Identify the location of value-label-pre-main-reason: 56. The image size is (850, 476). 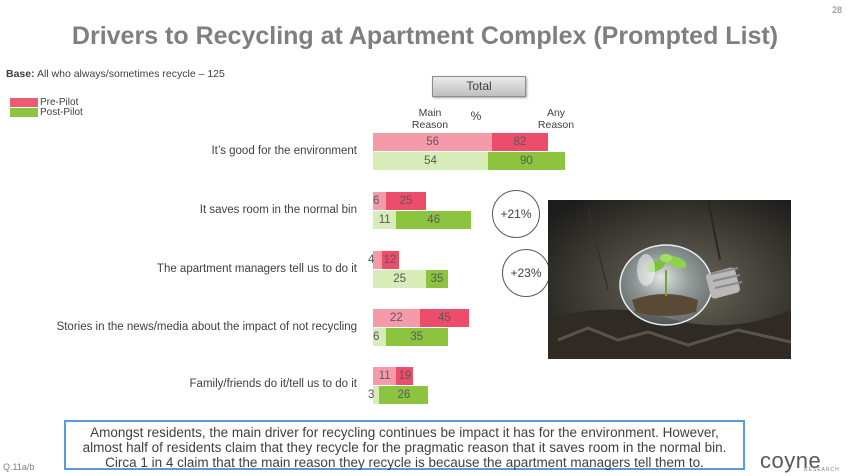
(433, 142).